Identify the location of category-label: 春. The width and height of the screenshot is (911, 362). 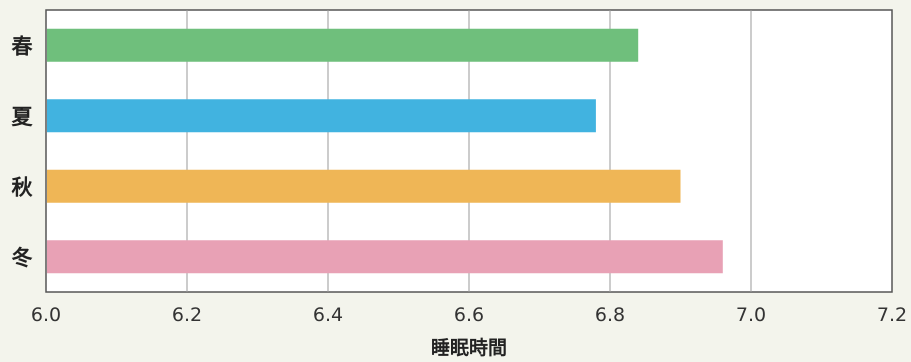
(23, 46).